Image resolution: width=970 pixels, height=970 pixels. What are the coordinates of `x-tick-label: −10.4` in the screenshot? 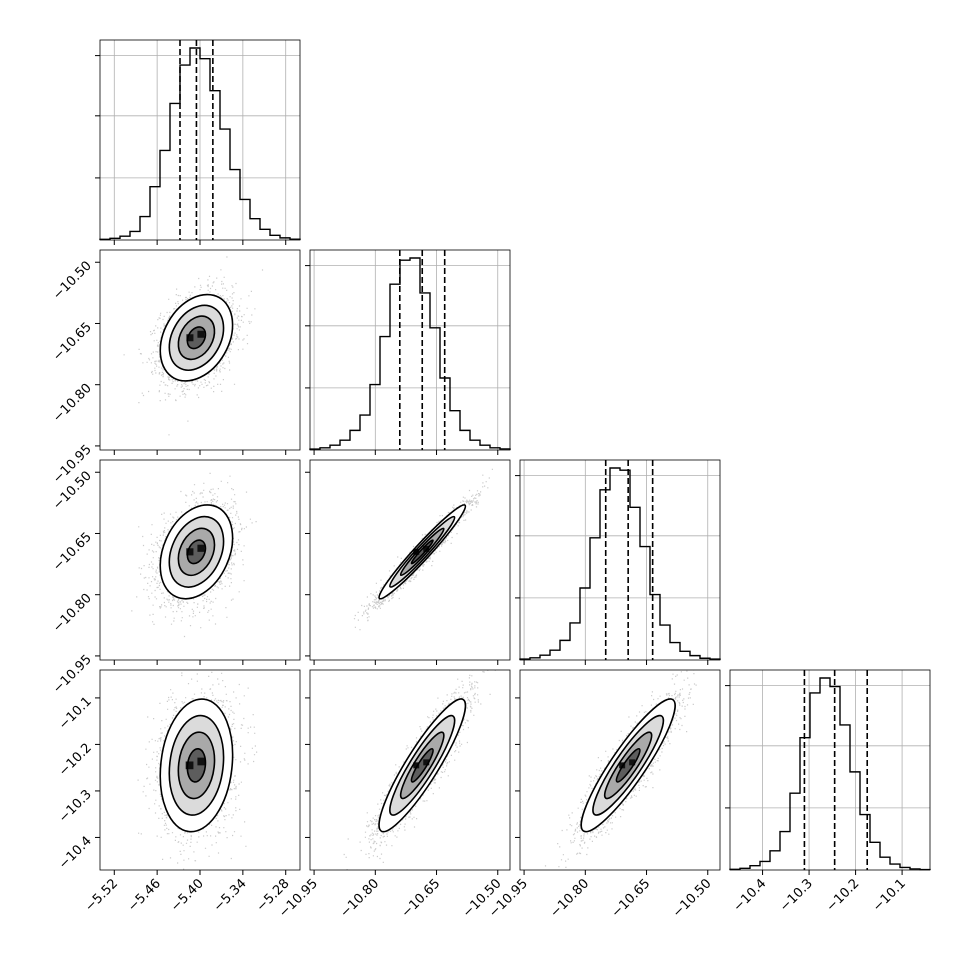 It's located at (750, 895).